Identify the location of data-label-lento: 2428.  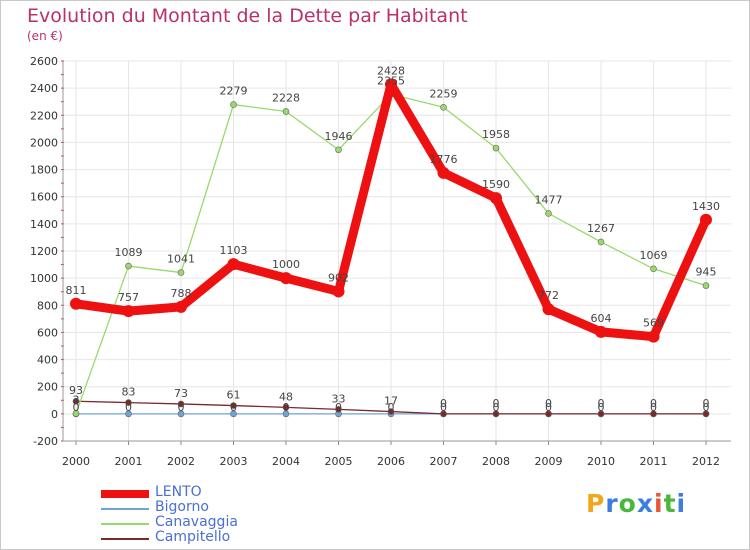
(391, 70).